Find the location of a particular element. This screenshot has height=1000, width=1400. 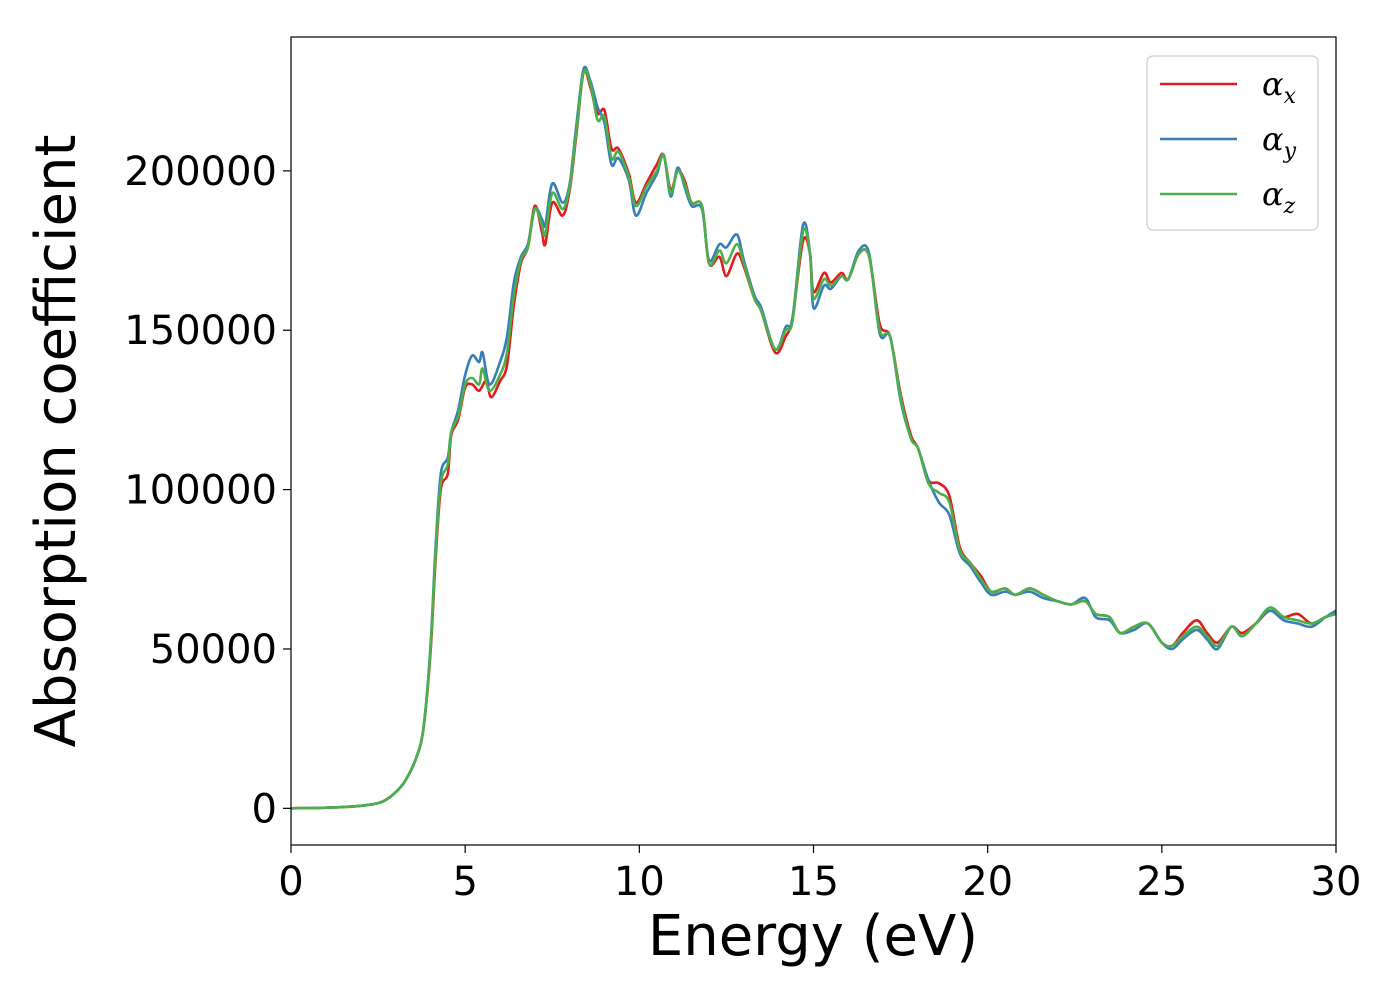

legend-frame is located at coordinates (1232, 143).